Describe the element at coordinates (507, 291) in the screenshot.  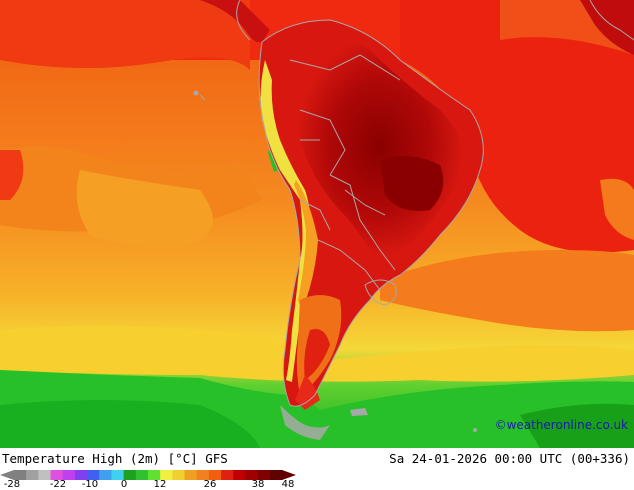
I see `south-atlantic-orange` at that location.